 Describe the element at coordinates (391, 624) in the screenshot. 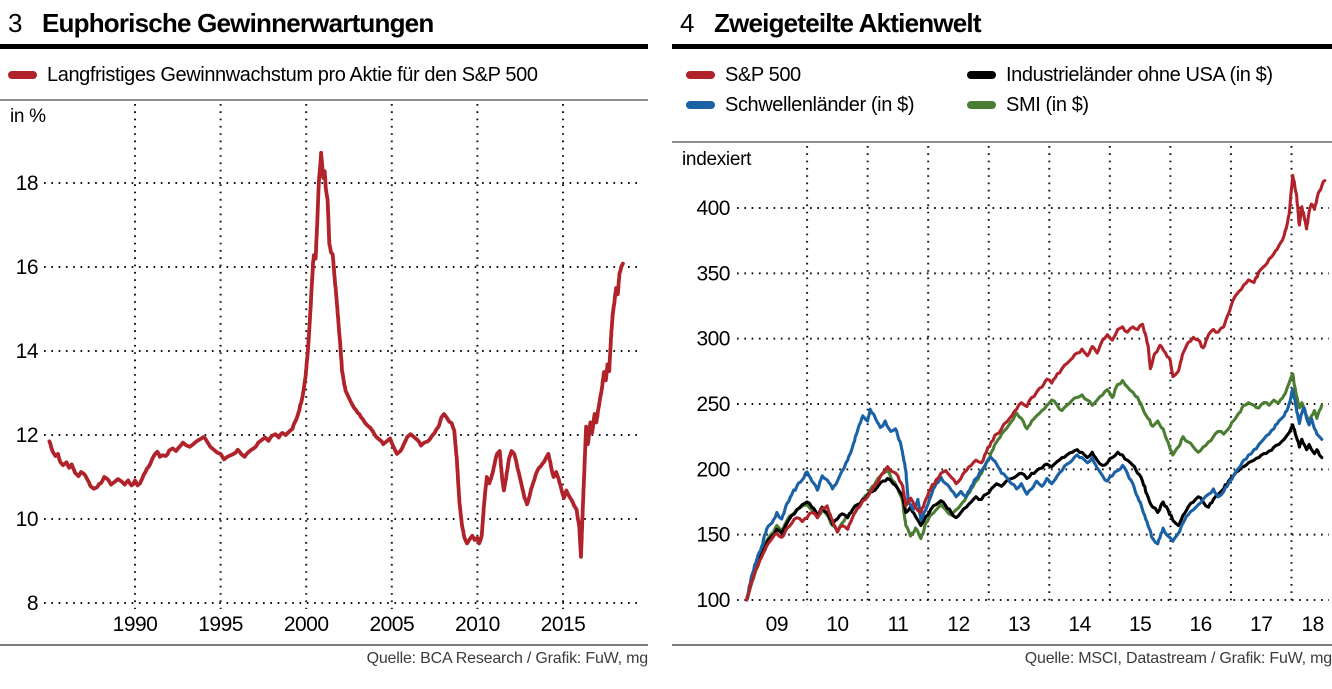

I see `x-tick-label: 2005` at that location.